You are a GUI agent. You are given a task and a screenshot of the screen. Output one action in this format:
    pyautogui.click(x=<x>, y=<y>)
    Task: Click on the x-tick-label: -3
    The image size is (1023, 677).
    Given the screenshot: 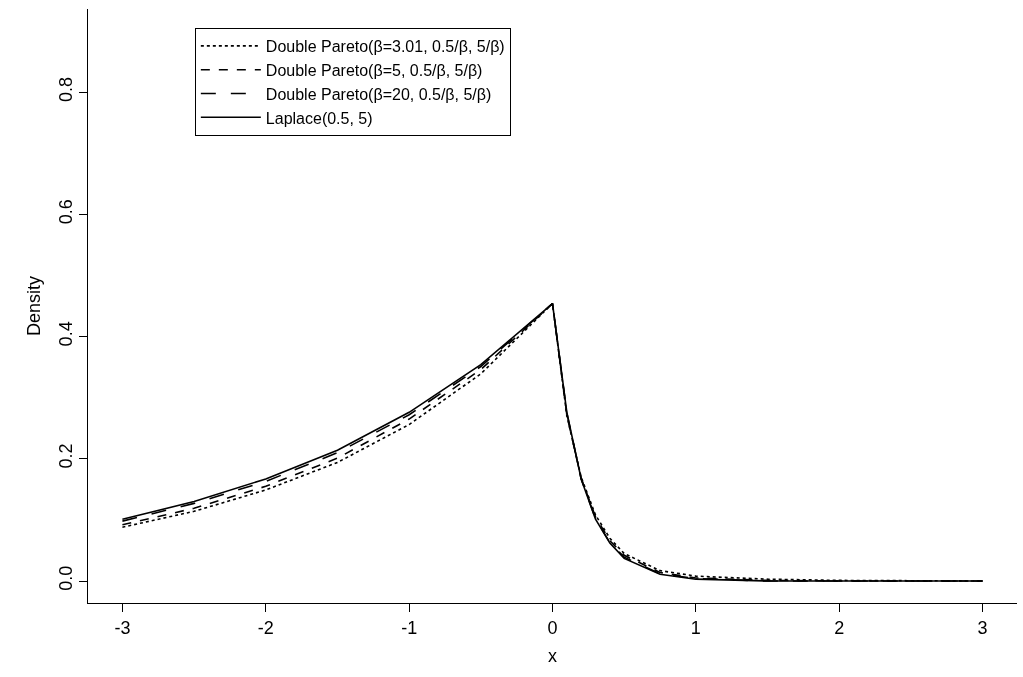 What is the action you would take?
    pyautogui.click(x=122, y=627)
    